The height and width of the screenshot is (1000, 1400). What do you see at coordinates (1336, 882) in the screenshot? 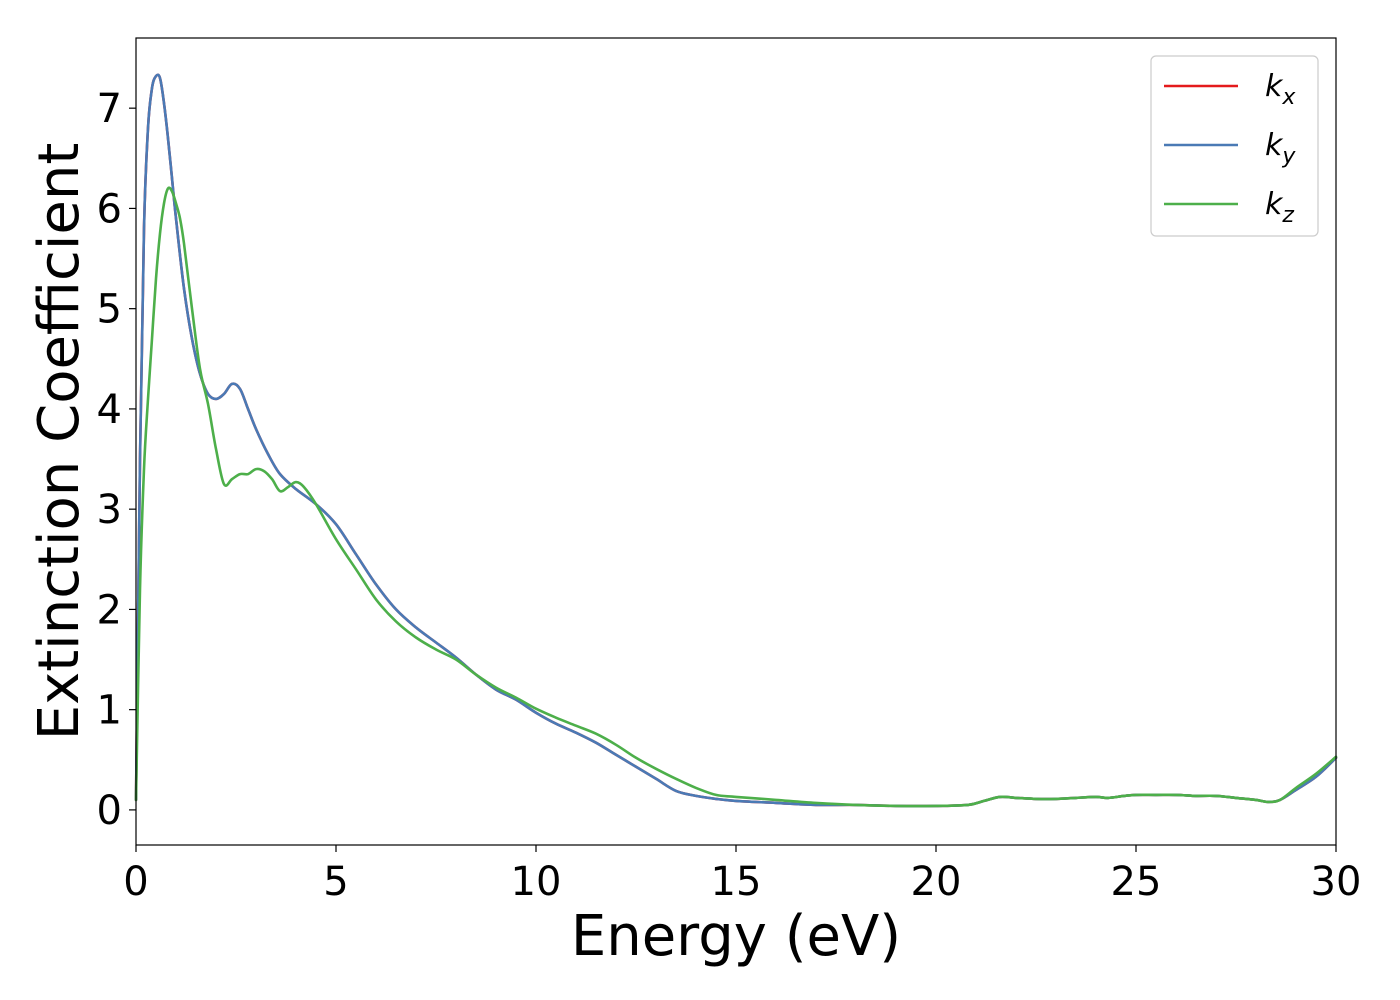
I see `x-tick-label: 30` at bounding box center [1336, 882].